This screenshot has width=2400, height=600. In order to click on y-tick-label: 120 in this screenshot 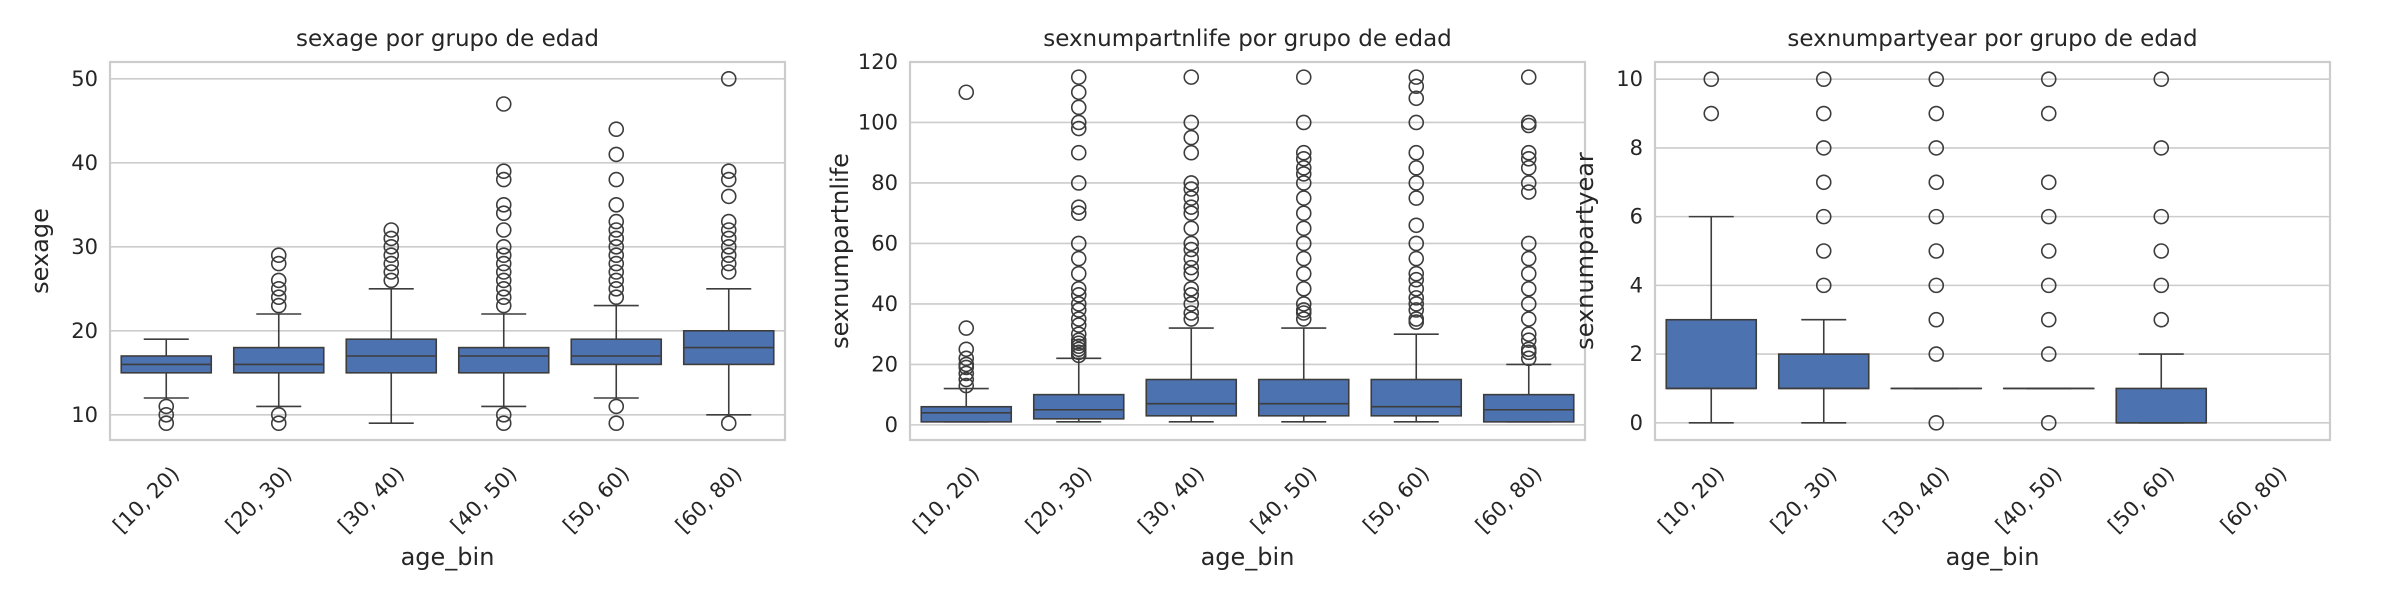, I will do `click(878, 62)`.